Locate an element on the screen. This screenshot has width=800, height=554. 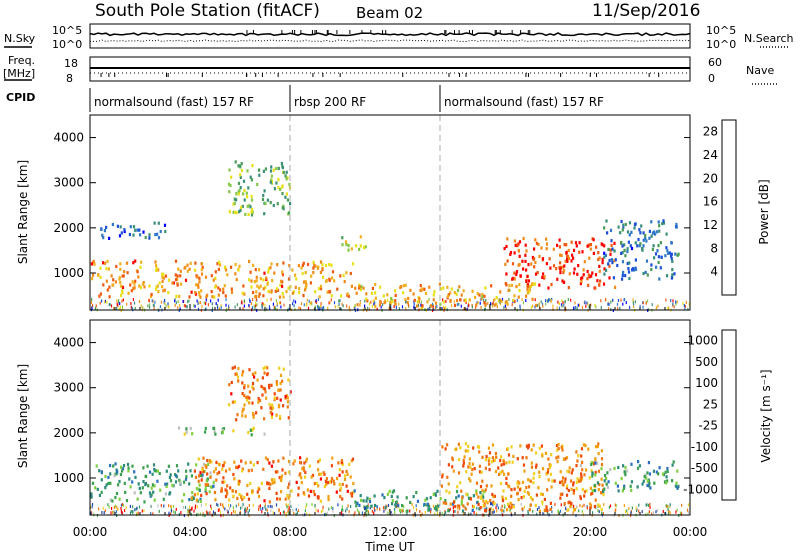
x-tick-label: 20:00 is located at coordinates (590, 532).